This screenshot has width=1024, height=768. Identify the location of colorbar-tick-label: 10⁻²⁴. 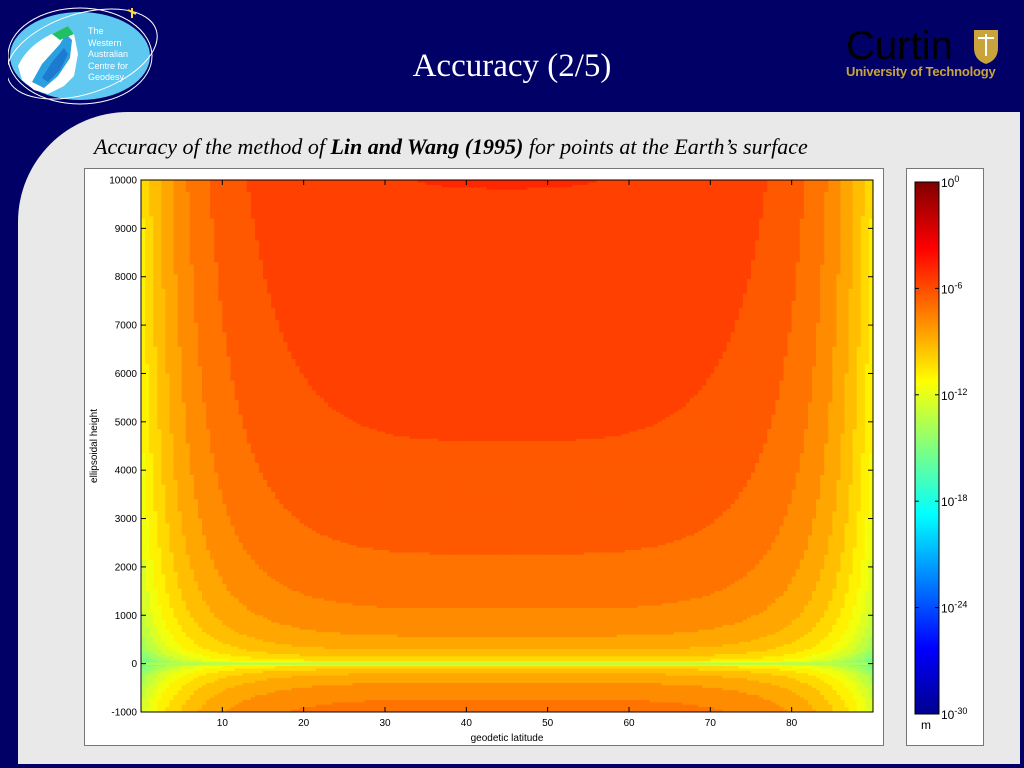
(954, 608).